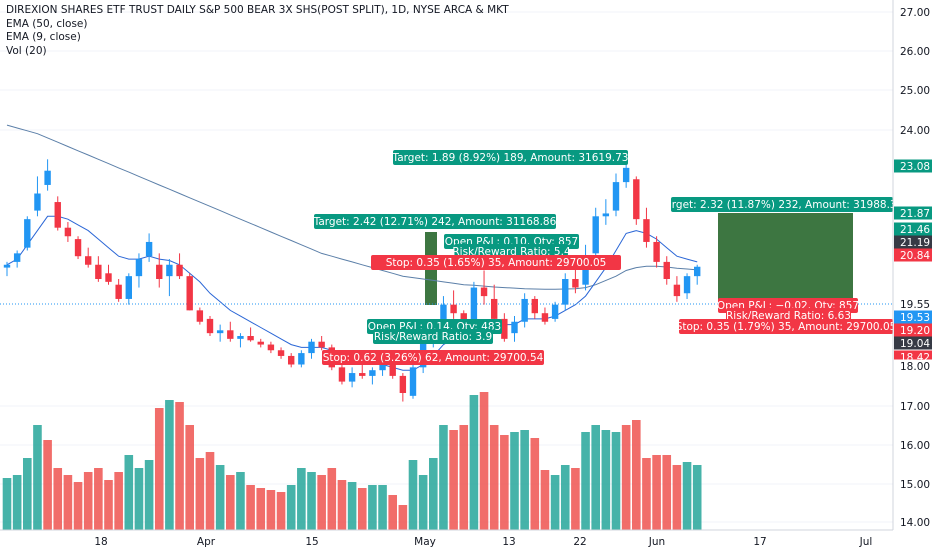 The width and height of the screenshot is (932, 550). Describe the element at coordinates (786, 327) in the screenshot. I see `stop-label-text: Stop: 0.35 (1.79%) 35, Amount: 29700.05` at that location.